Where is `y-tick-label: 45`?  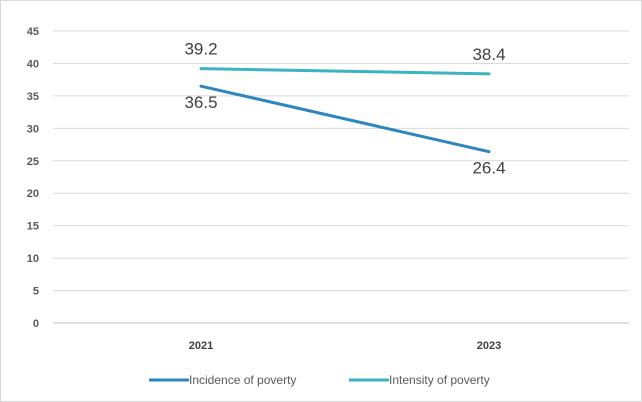 y-tick-label: 45 is located at coordinates (33, 32).